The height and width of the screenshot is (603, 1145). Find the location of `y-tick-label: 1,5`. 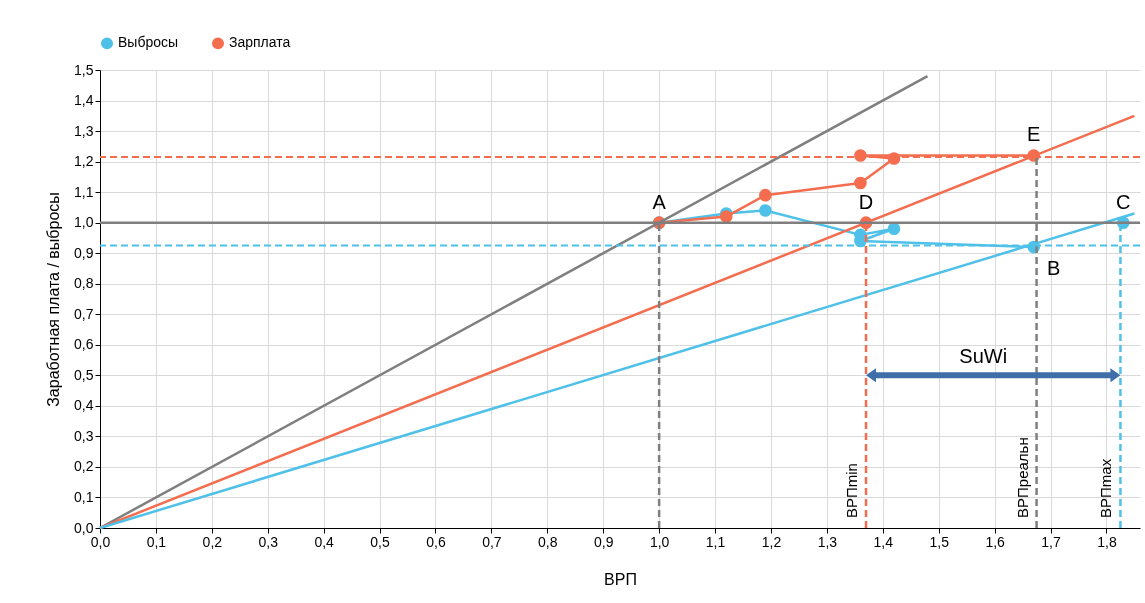

y-tick-label: 1,5 is located at coordinates (84, 69).